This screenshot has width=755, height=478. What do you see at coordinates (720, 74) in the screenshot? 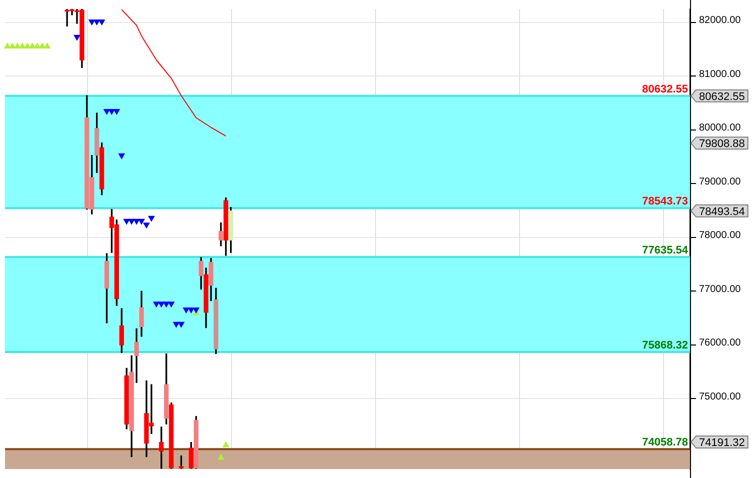
I see `y-tick-label: 81000.00` at bounding box center [720, 74].